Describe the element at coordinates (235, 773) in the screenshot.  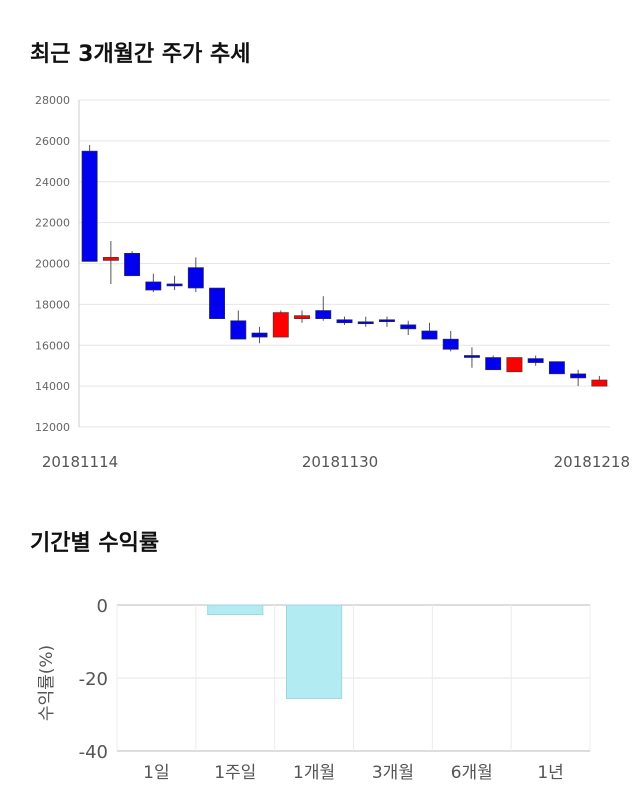
I see `x-category-label: 1주일` at that location.